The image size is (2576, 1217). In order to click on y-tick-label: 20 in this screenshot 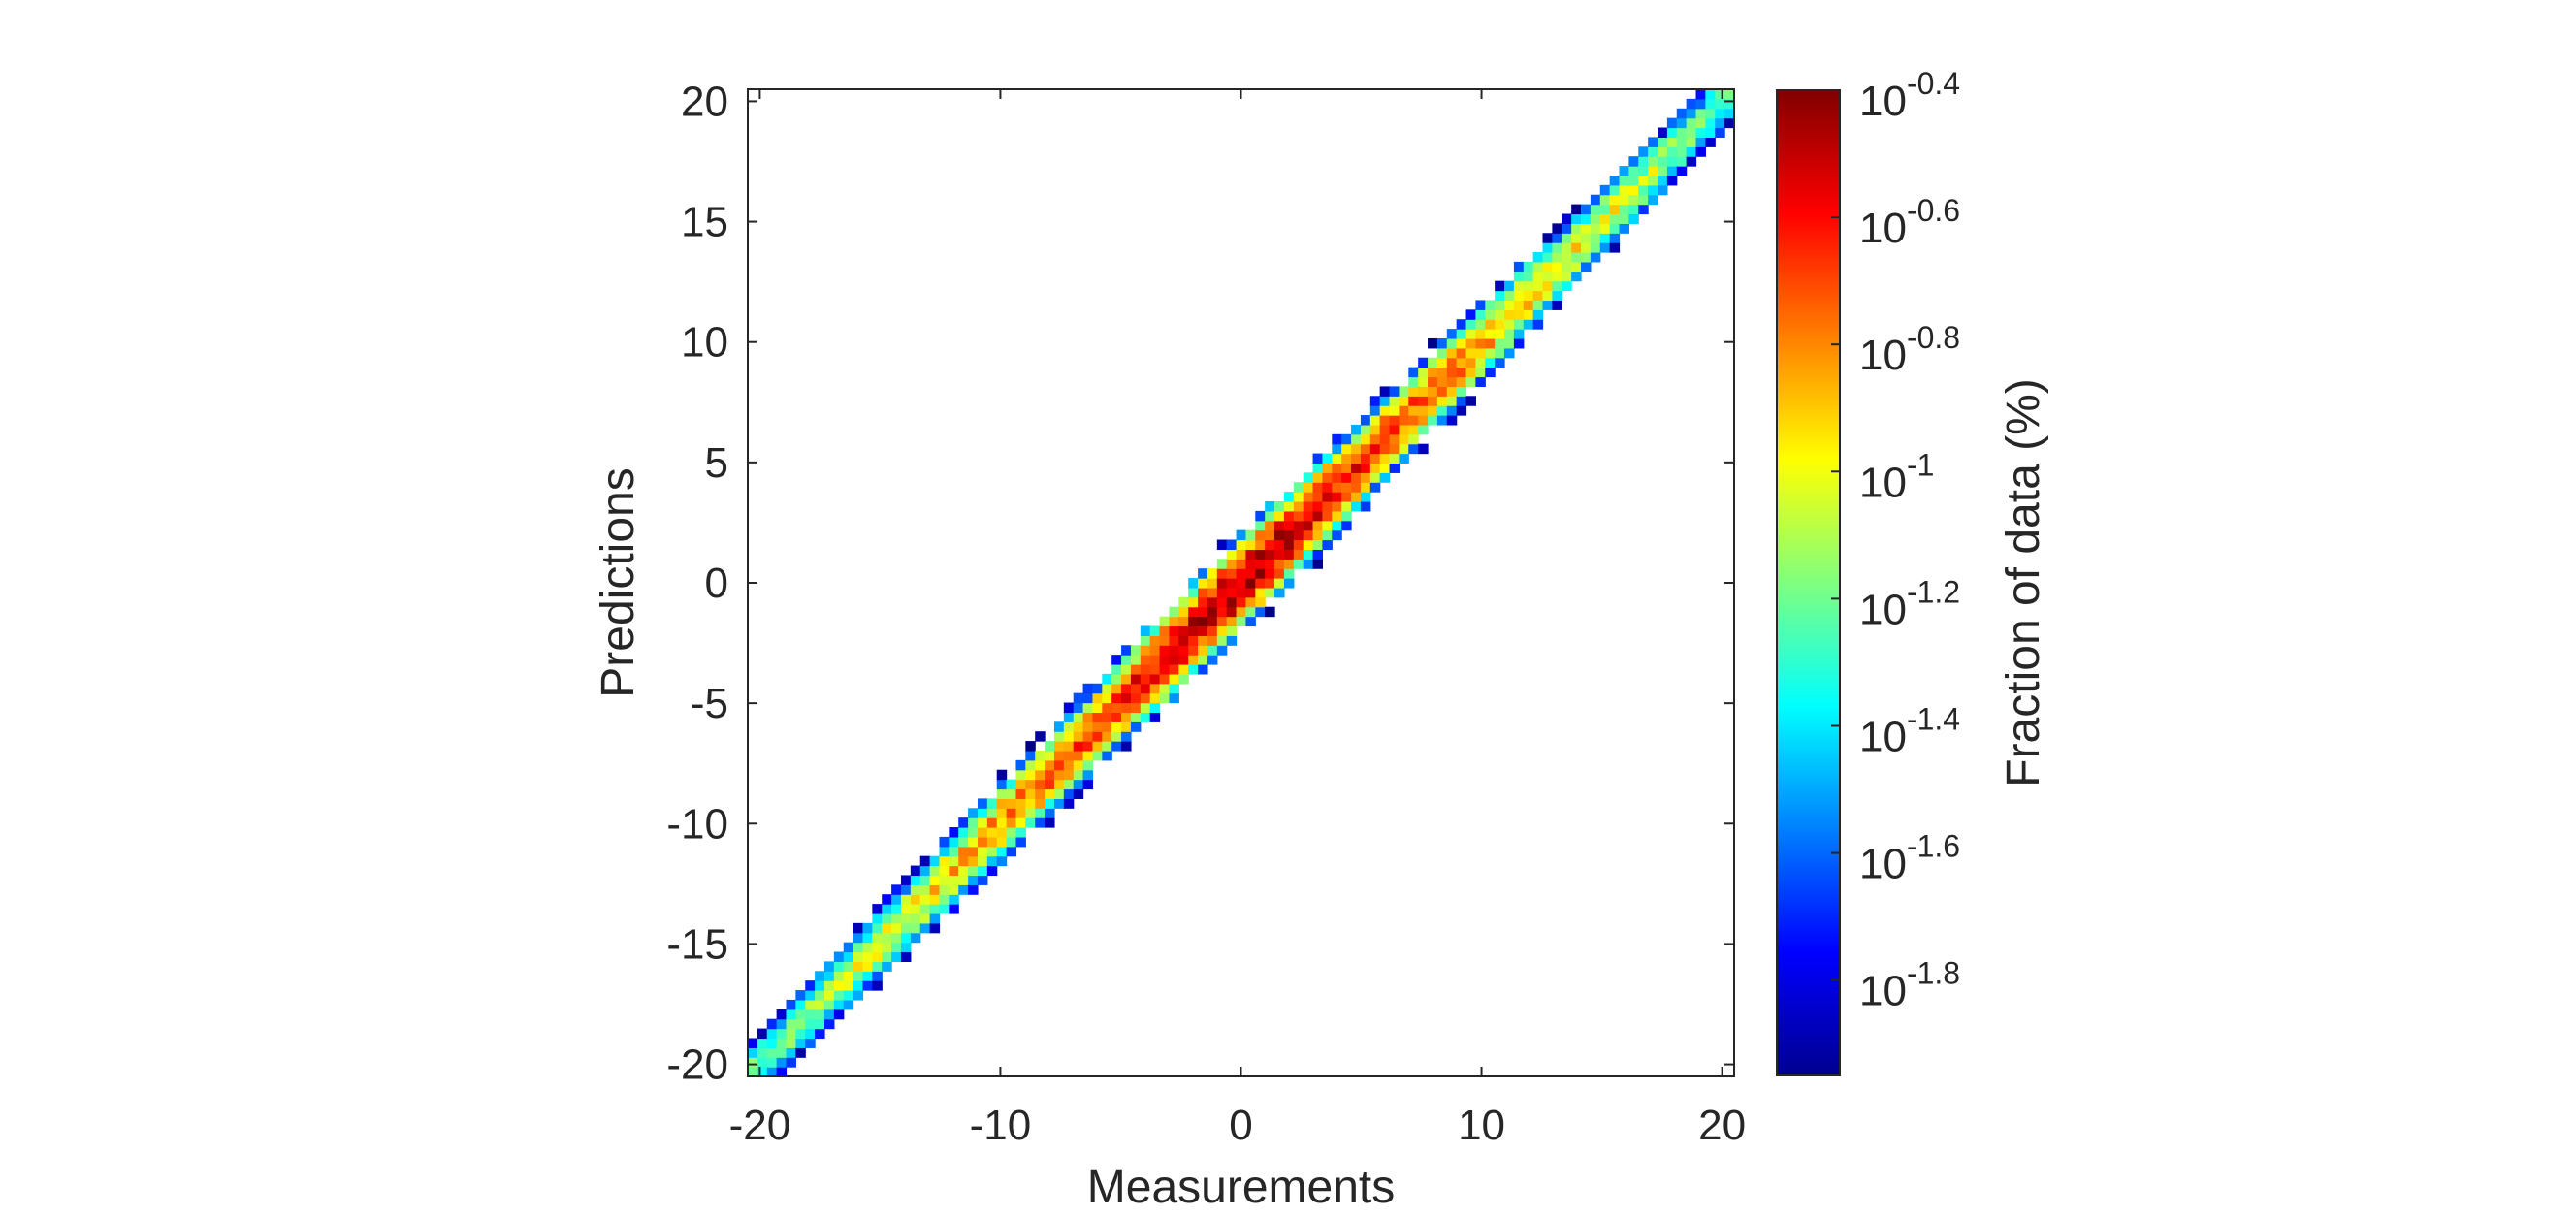, I will do `click(704, 101)`.